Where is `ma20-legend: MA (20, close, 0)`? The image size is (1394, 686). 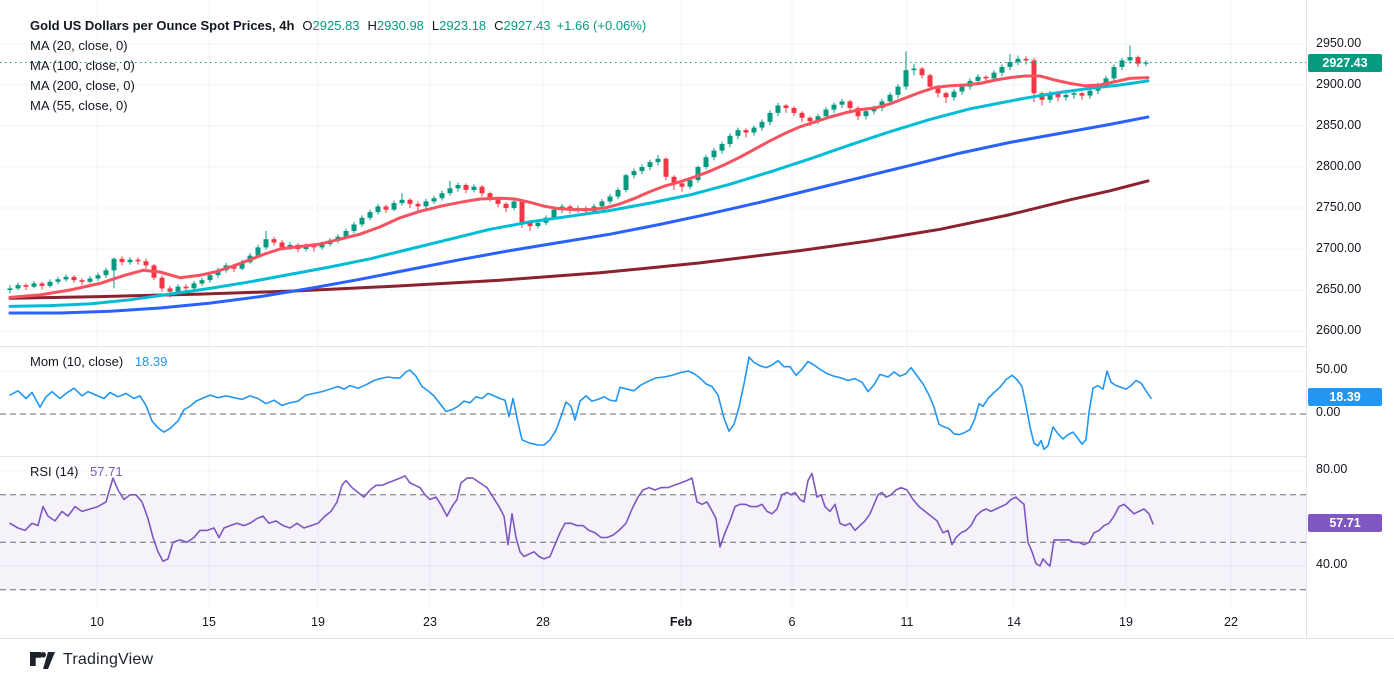 ma20-legend: MA (20, close, 0) is located at coordinates (79, 45).